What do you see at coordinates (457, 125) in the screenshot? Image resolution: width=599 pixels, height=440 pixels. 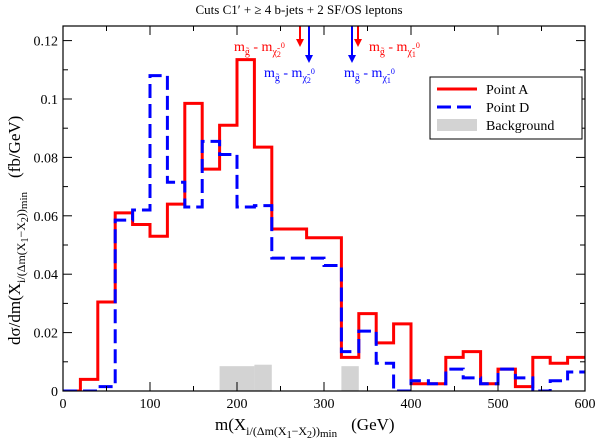 I see `legend-swatch-background` at bounding box center [457, 125].